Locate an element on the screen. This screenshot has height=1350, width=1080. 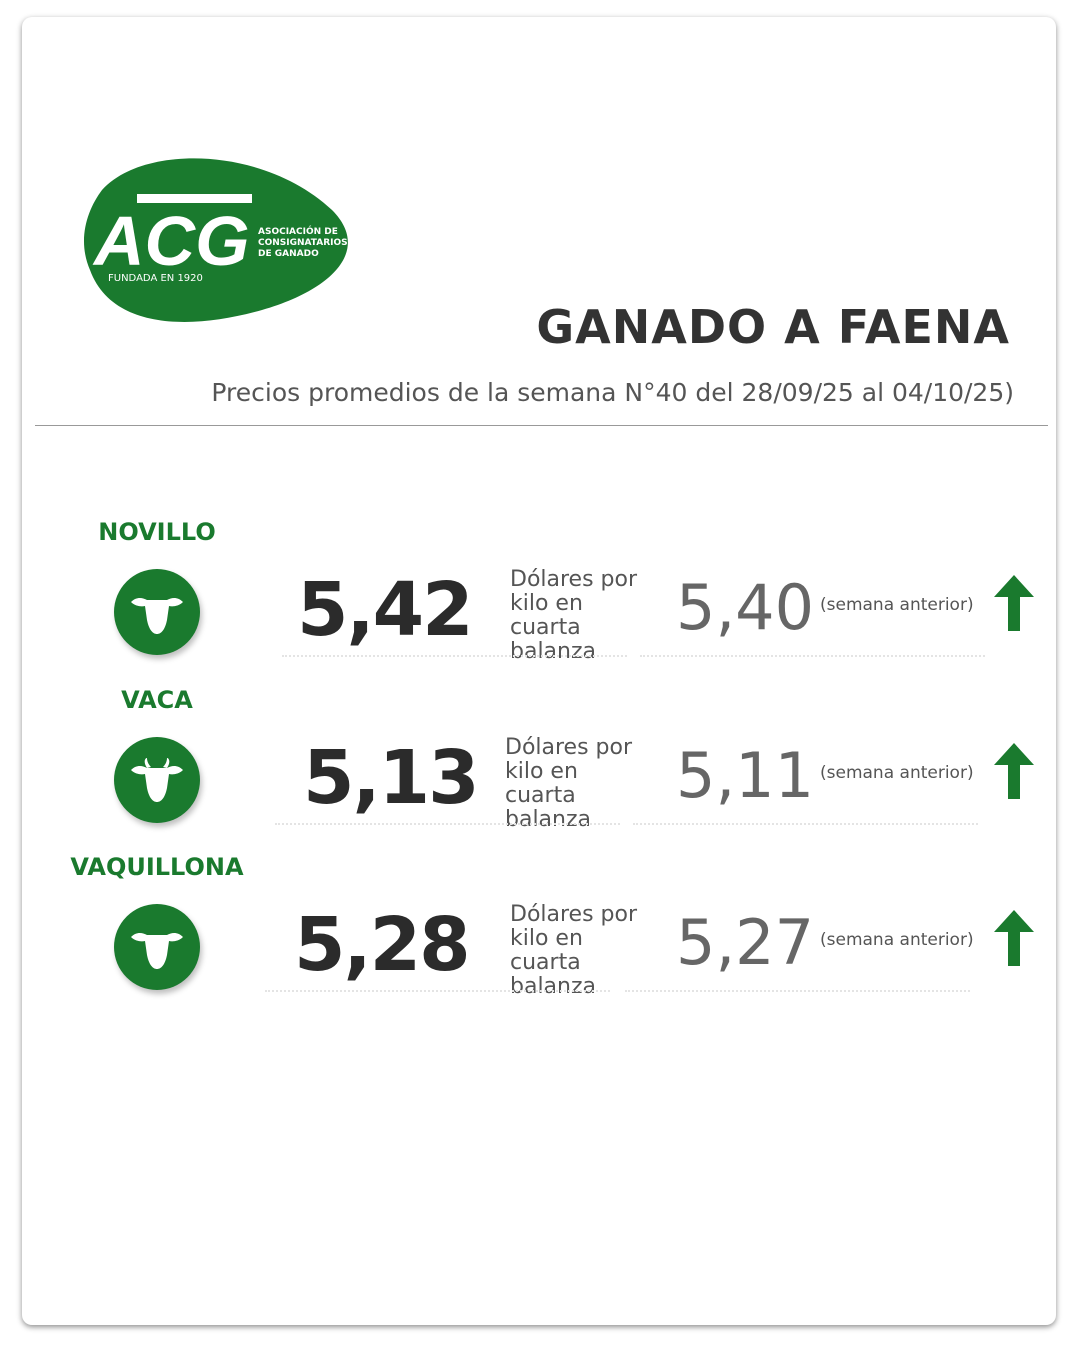
svg-text: CONSIGNATARIOS is located at coordinates (303, 243).